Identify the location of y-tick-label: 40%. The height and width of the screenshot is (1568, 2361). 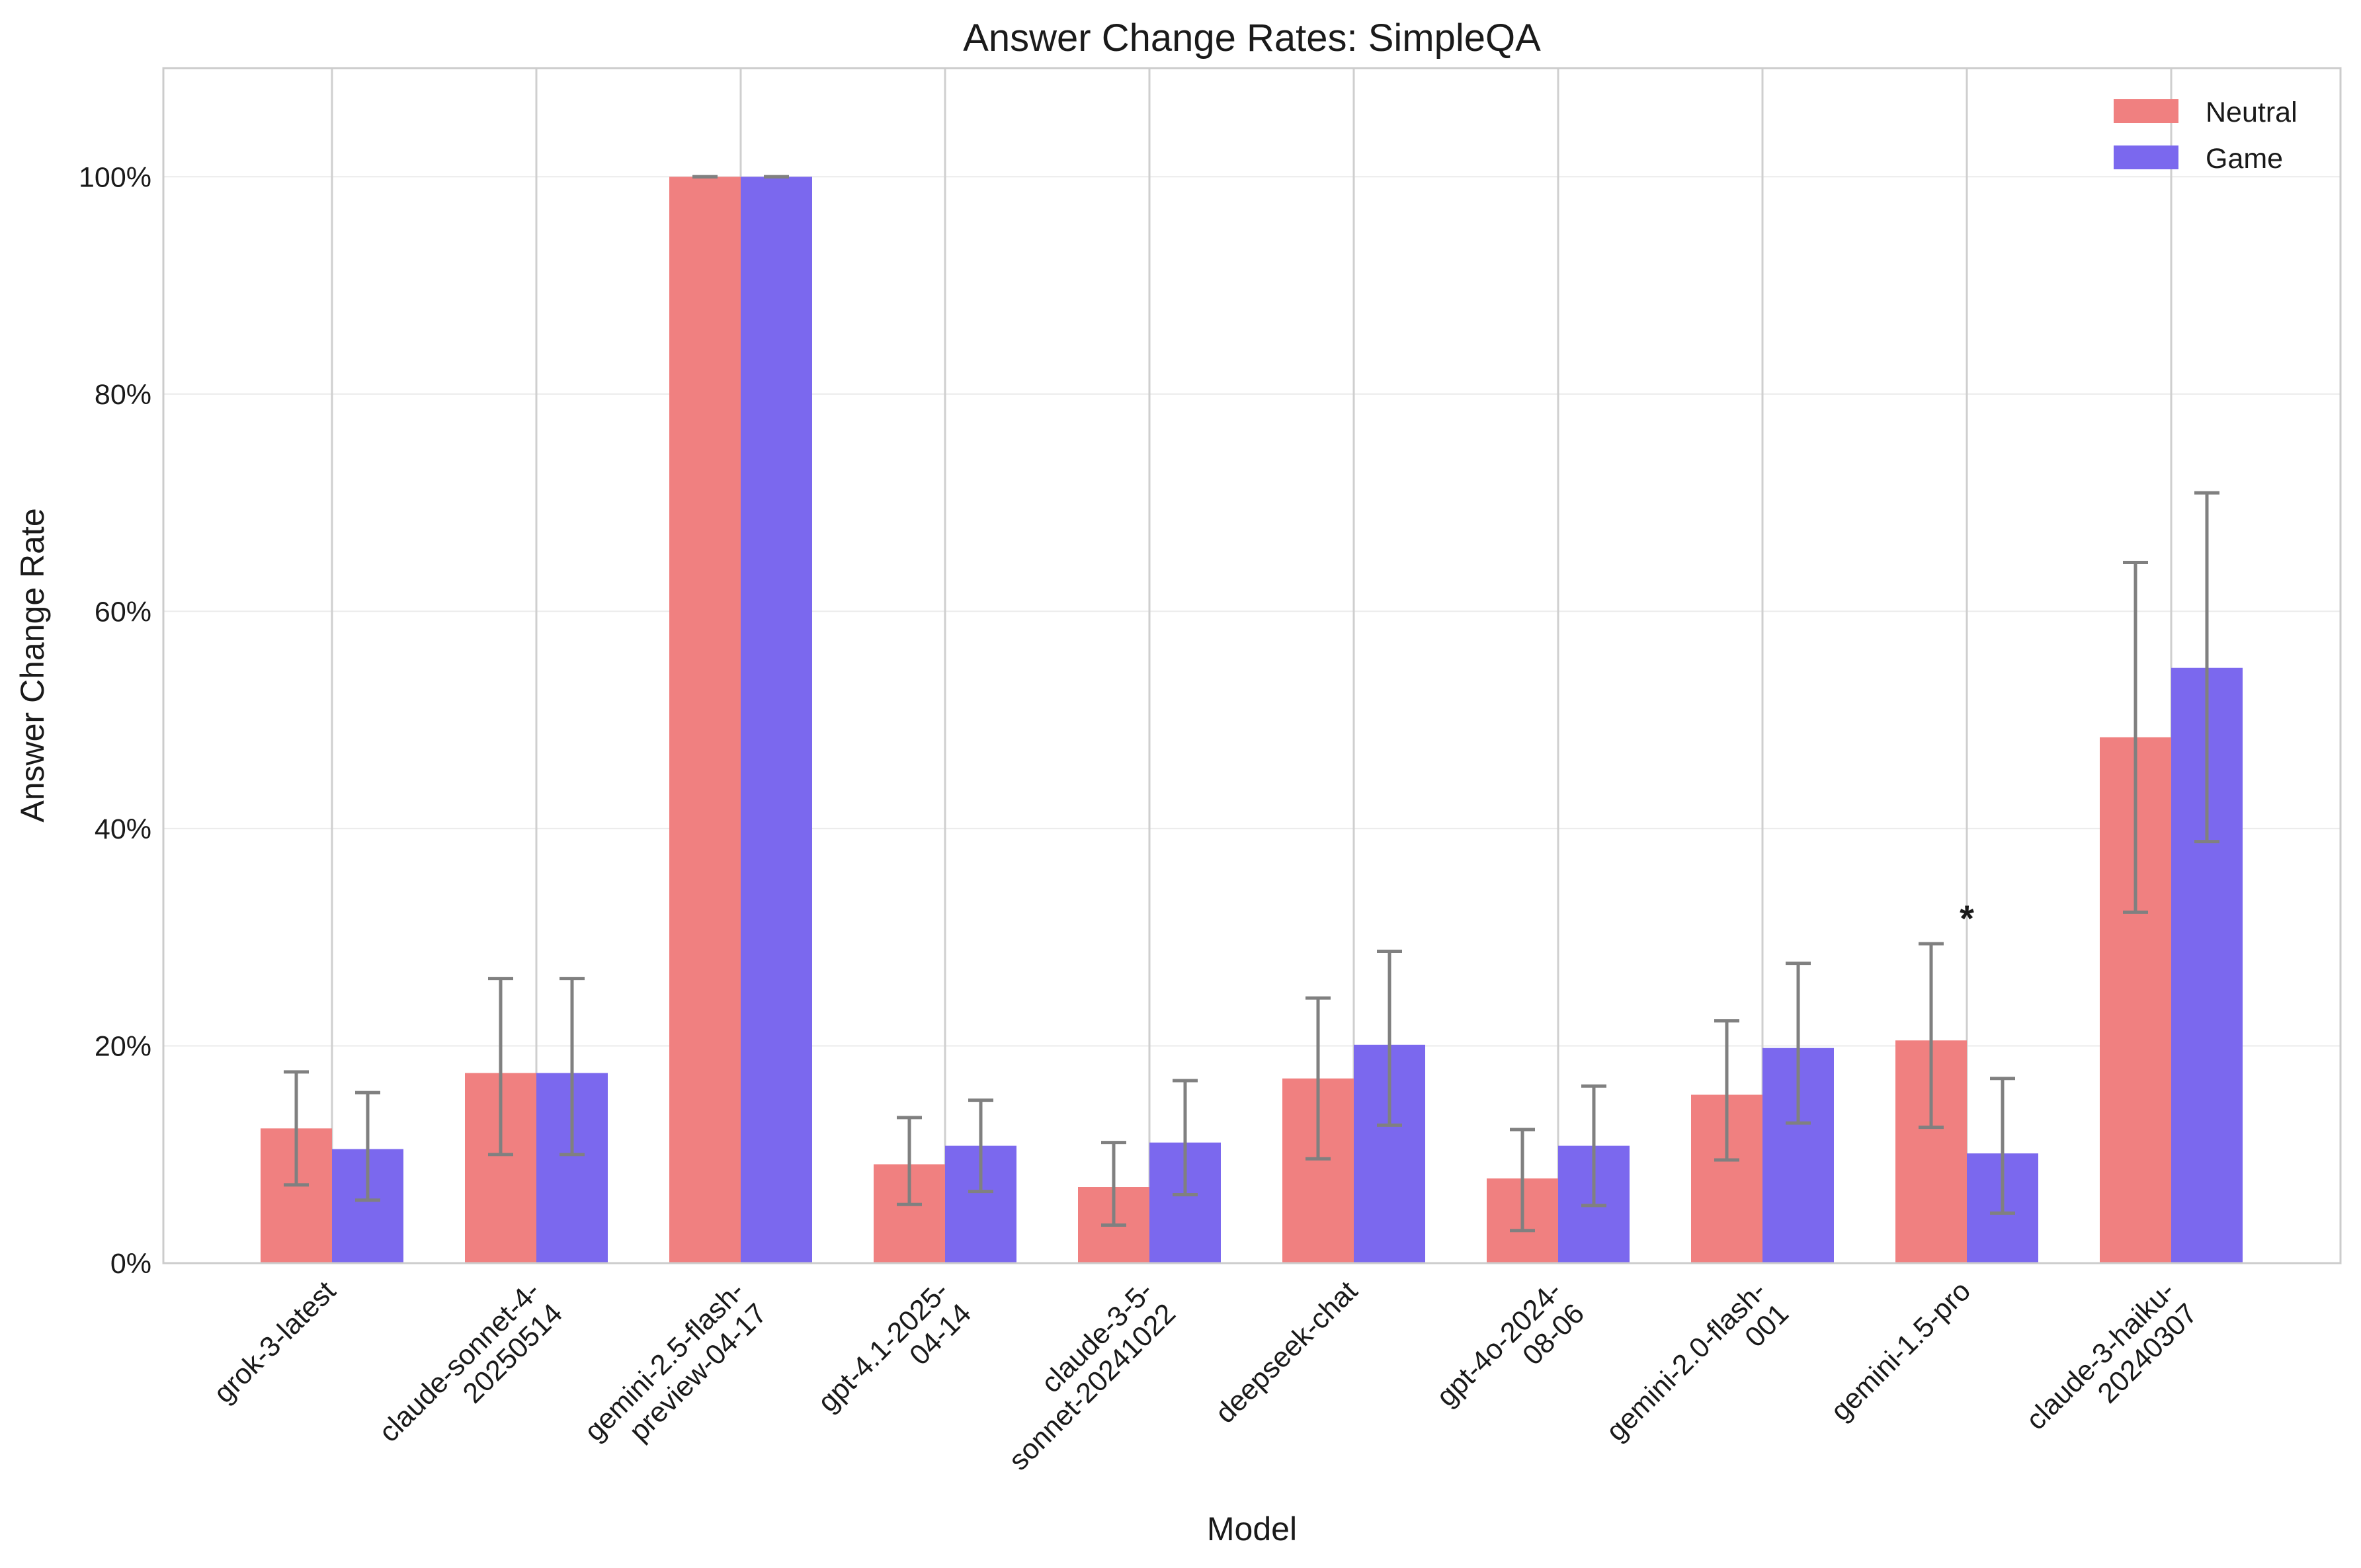
(123, 829).